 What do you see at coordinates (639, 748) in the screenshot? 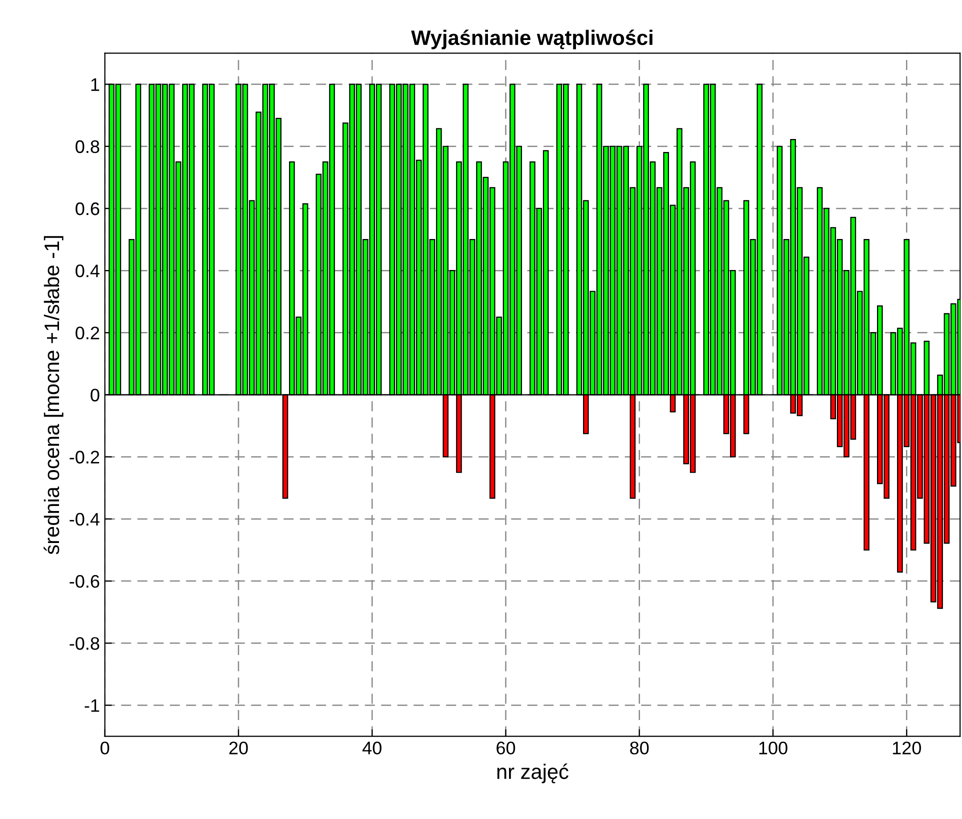
I see `x-tick-label: 80` at bounding box center [639, 748].